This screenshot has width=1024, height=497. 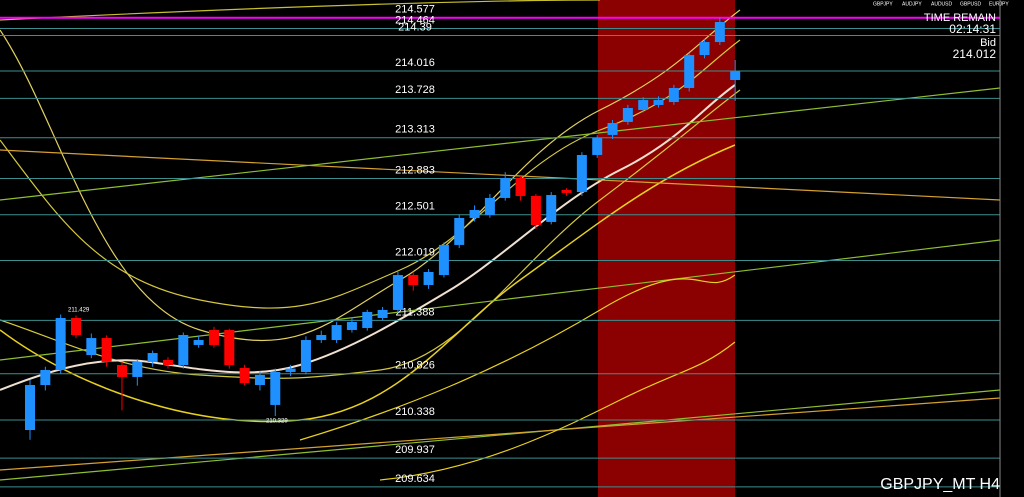 What do you see at coordinates (1012, 248) in the screenshot?
I see `price-axis` at bounding box center [1012, 248].